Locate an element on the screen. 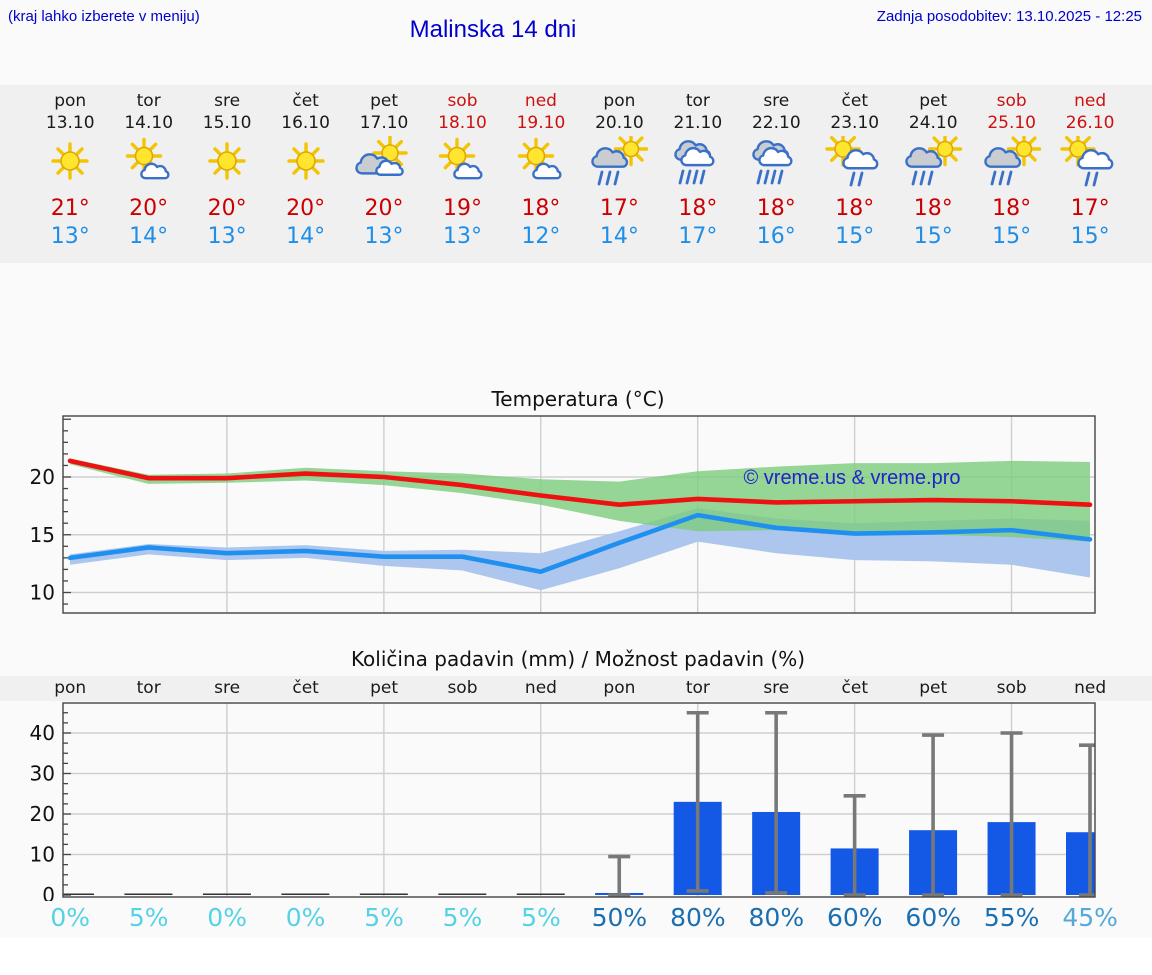 The width and height of the screenshot is (1152, 975). temp-axis-label: 20 is located at coordinates (42, 477).